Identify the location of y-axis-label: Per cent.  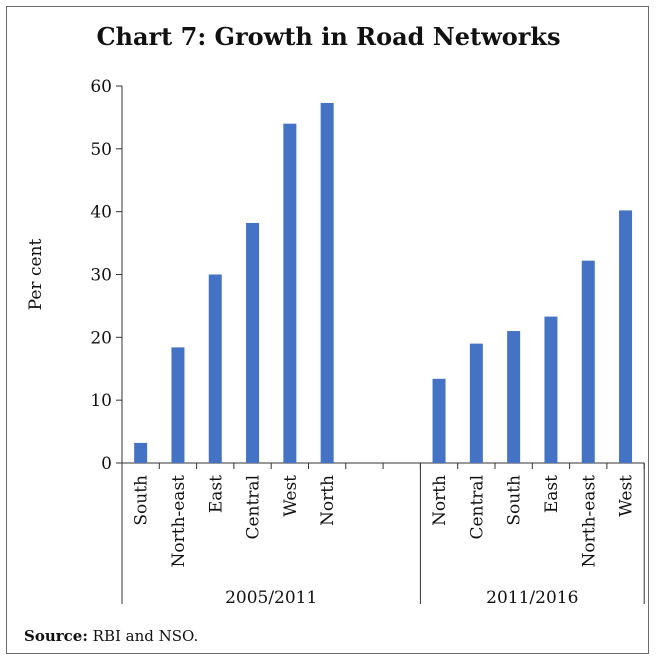
(36, 275).